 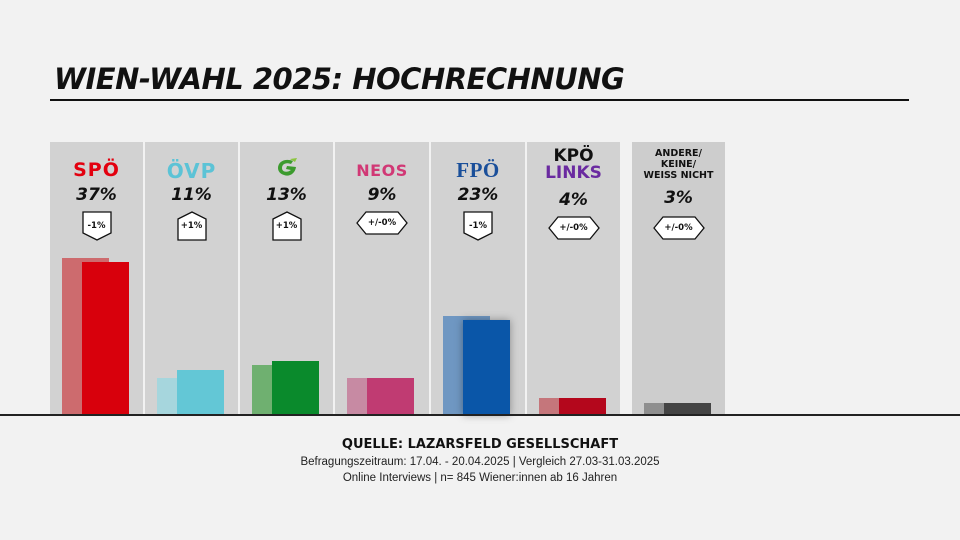 I want to click on party-percent-ovp: 11%, so click(x=191, y=195).